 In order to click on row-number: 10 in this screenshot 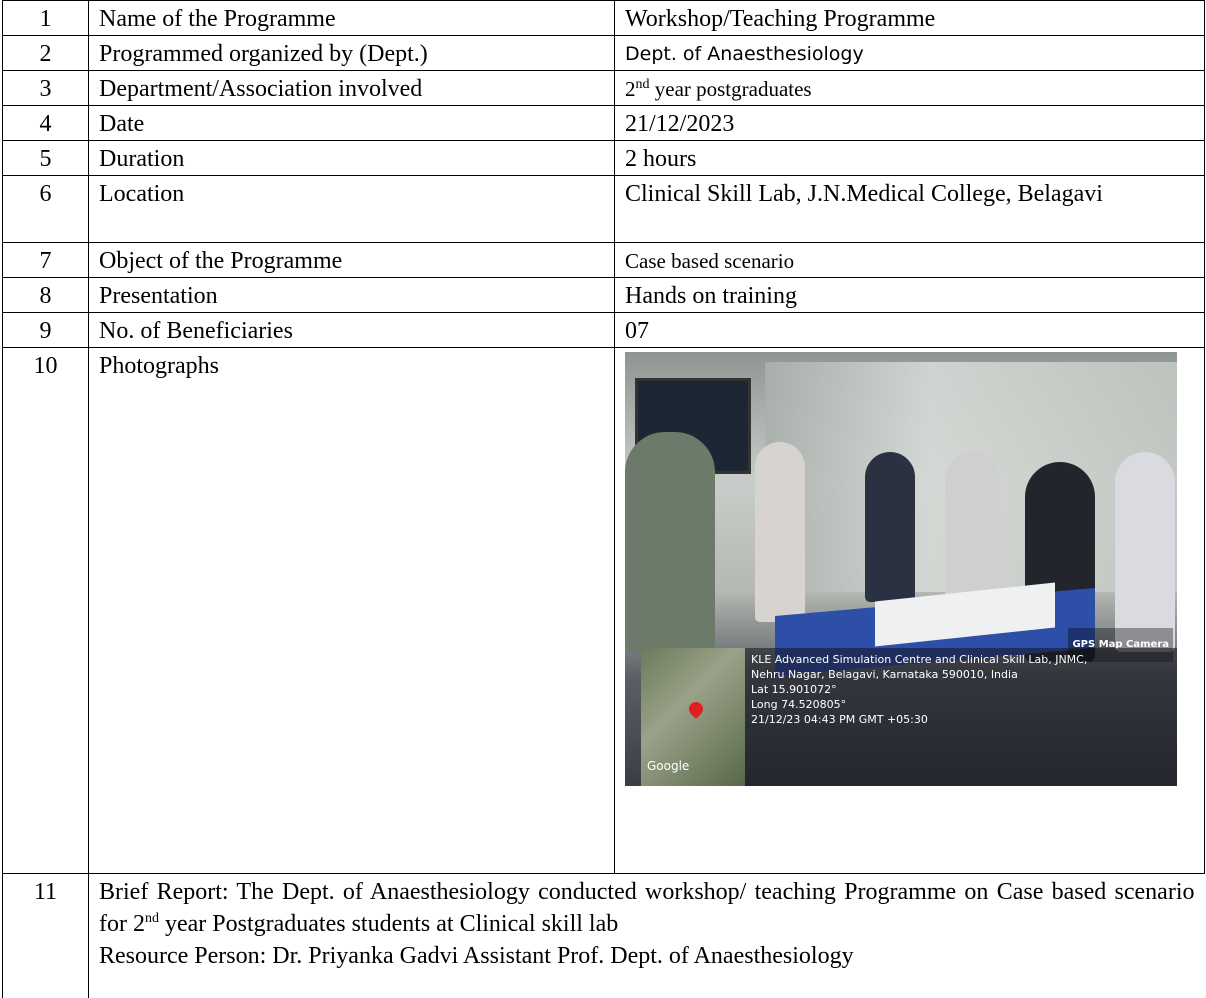, I will do `click(45, 610)`.